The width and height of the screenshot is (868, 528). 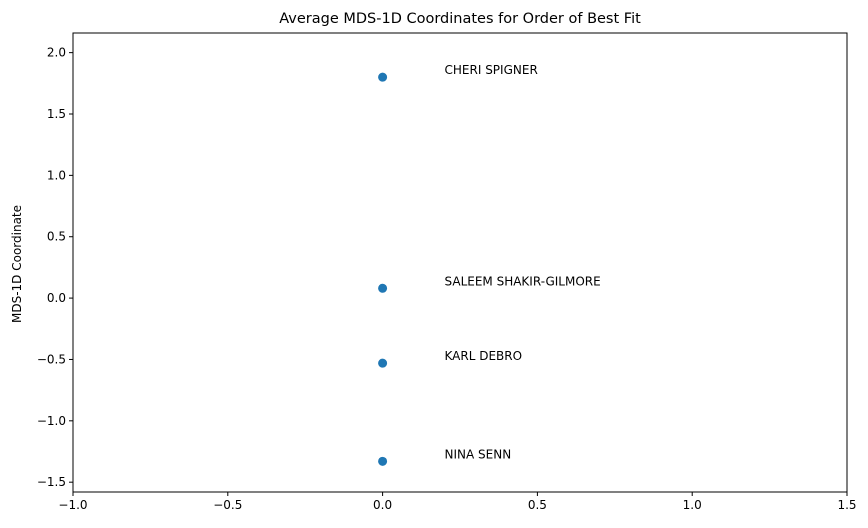 I want to click on y-tick-label: 2.0, so click(x=56, y=53).